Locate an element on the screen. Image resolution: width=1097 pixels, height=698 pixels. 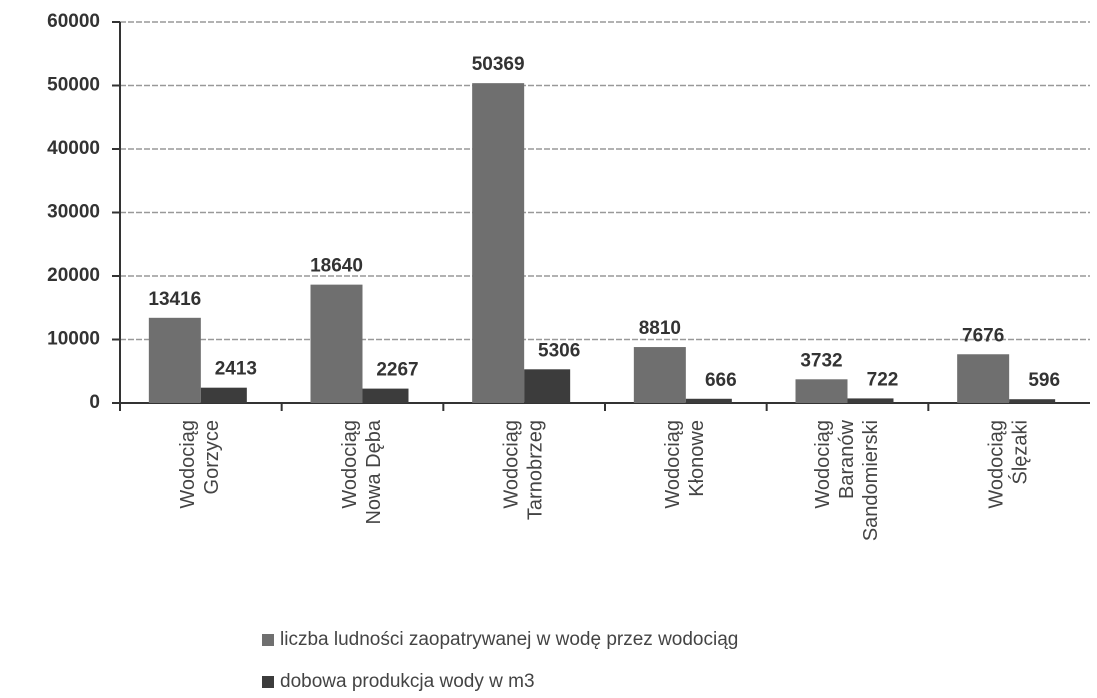
y-tick-label: 30000 is located at coordinates (73, 212).